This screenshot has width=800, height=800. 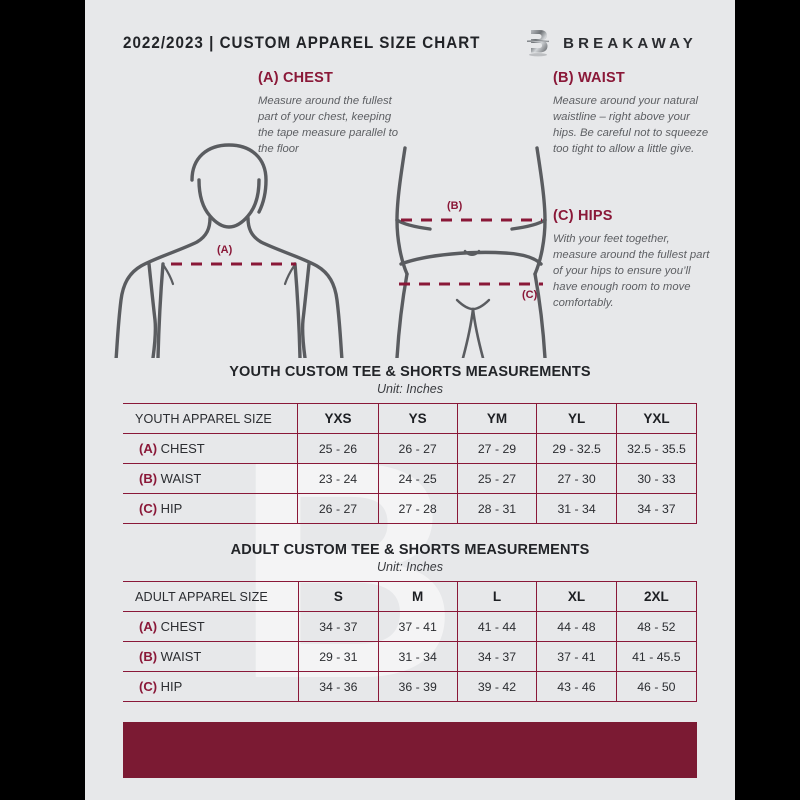 I want to click on page-header: 2022/2023 | CUSTOM APPAREL SIZE CHART, so click(x=410, y=29).